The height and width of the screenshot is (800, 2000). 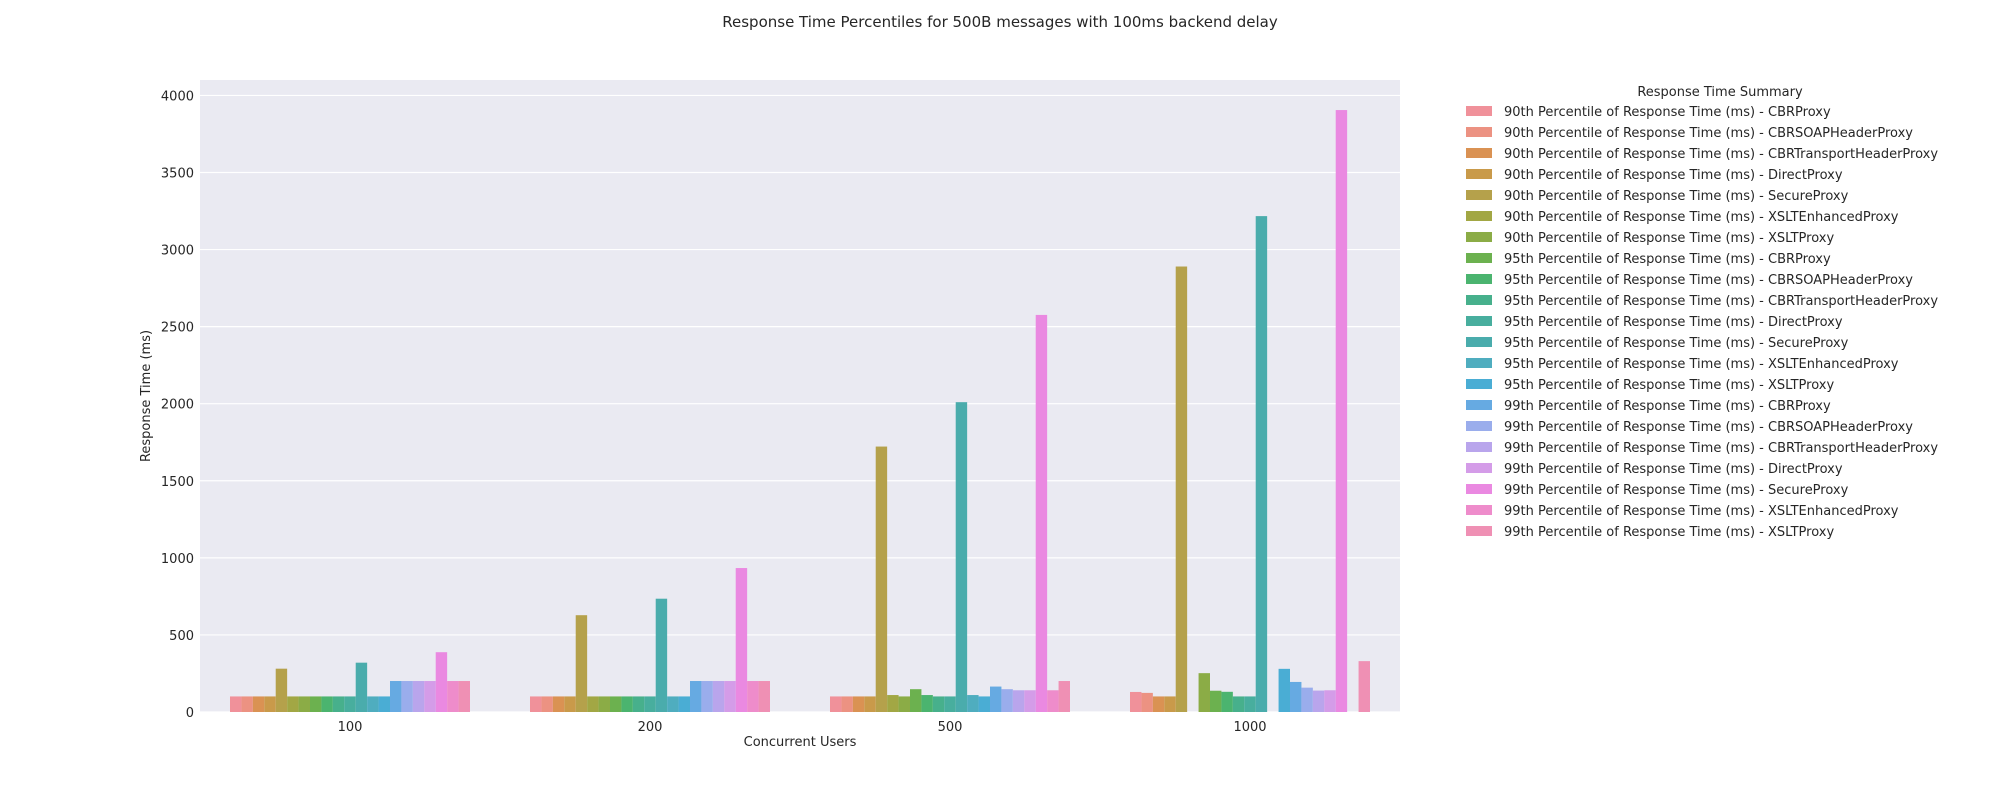 I want to click on y-tick-label: 0, so click(x=190, y=713).